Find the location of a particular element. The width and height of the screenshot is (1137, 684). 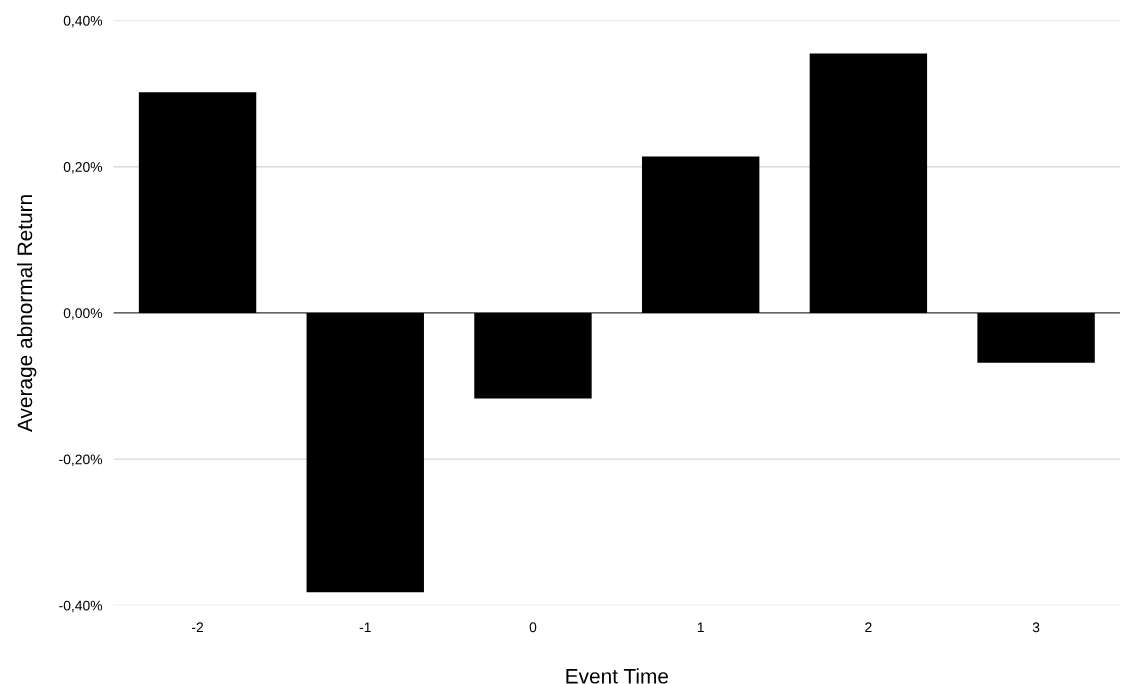

y-tick-label: -0,40% is located at coordinates (81, 606).